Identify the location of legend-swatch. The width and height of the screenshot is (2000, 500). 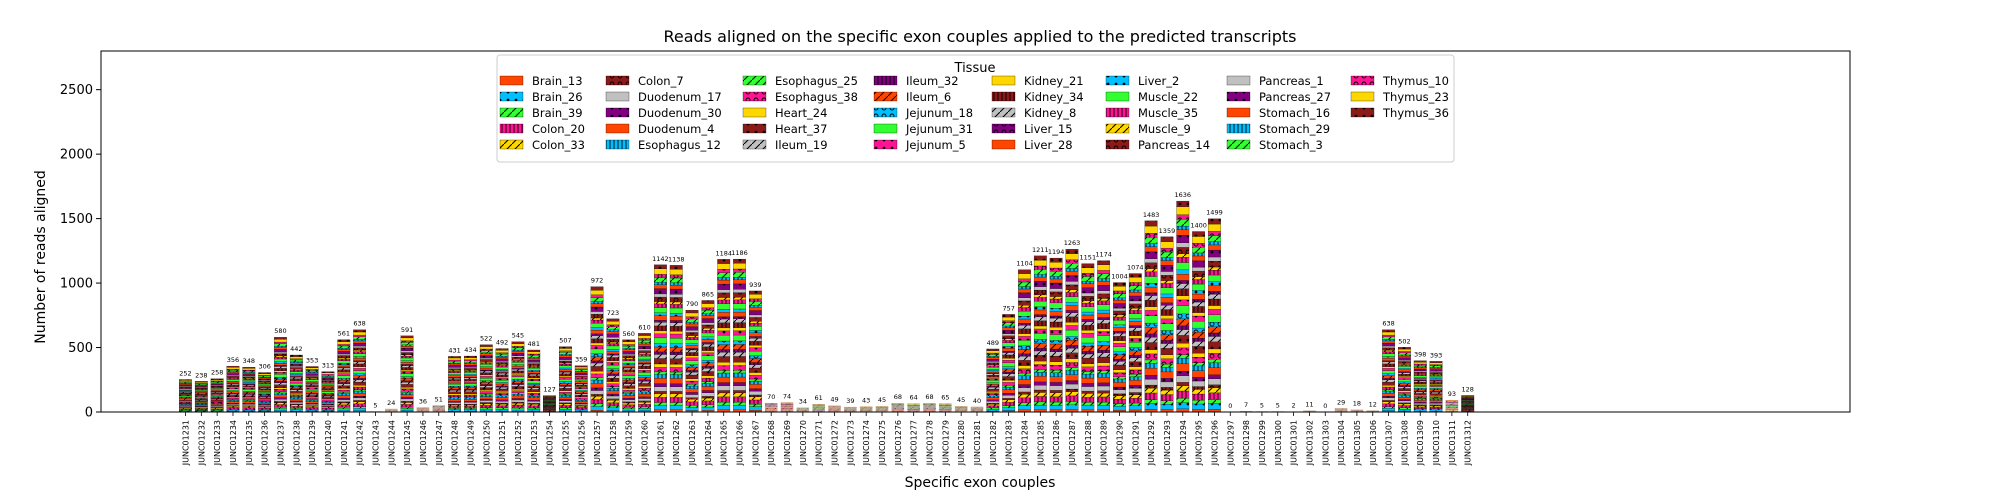
(754, 128).